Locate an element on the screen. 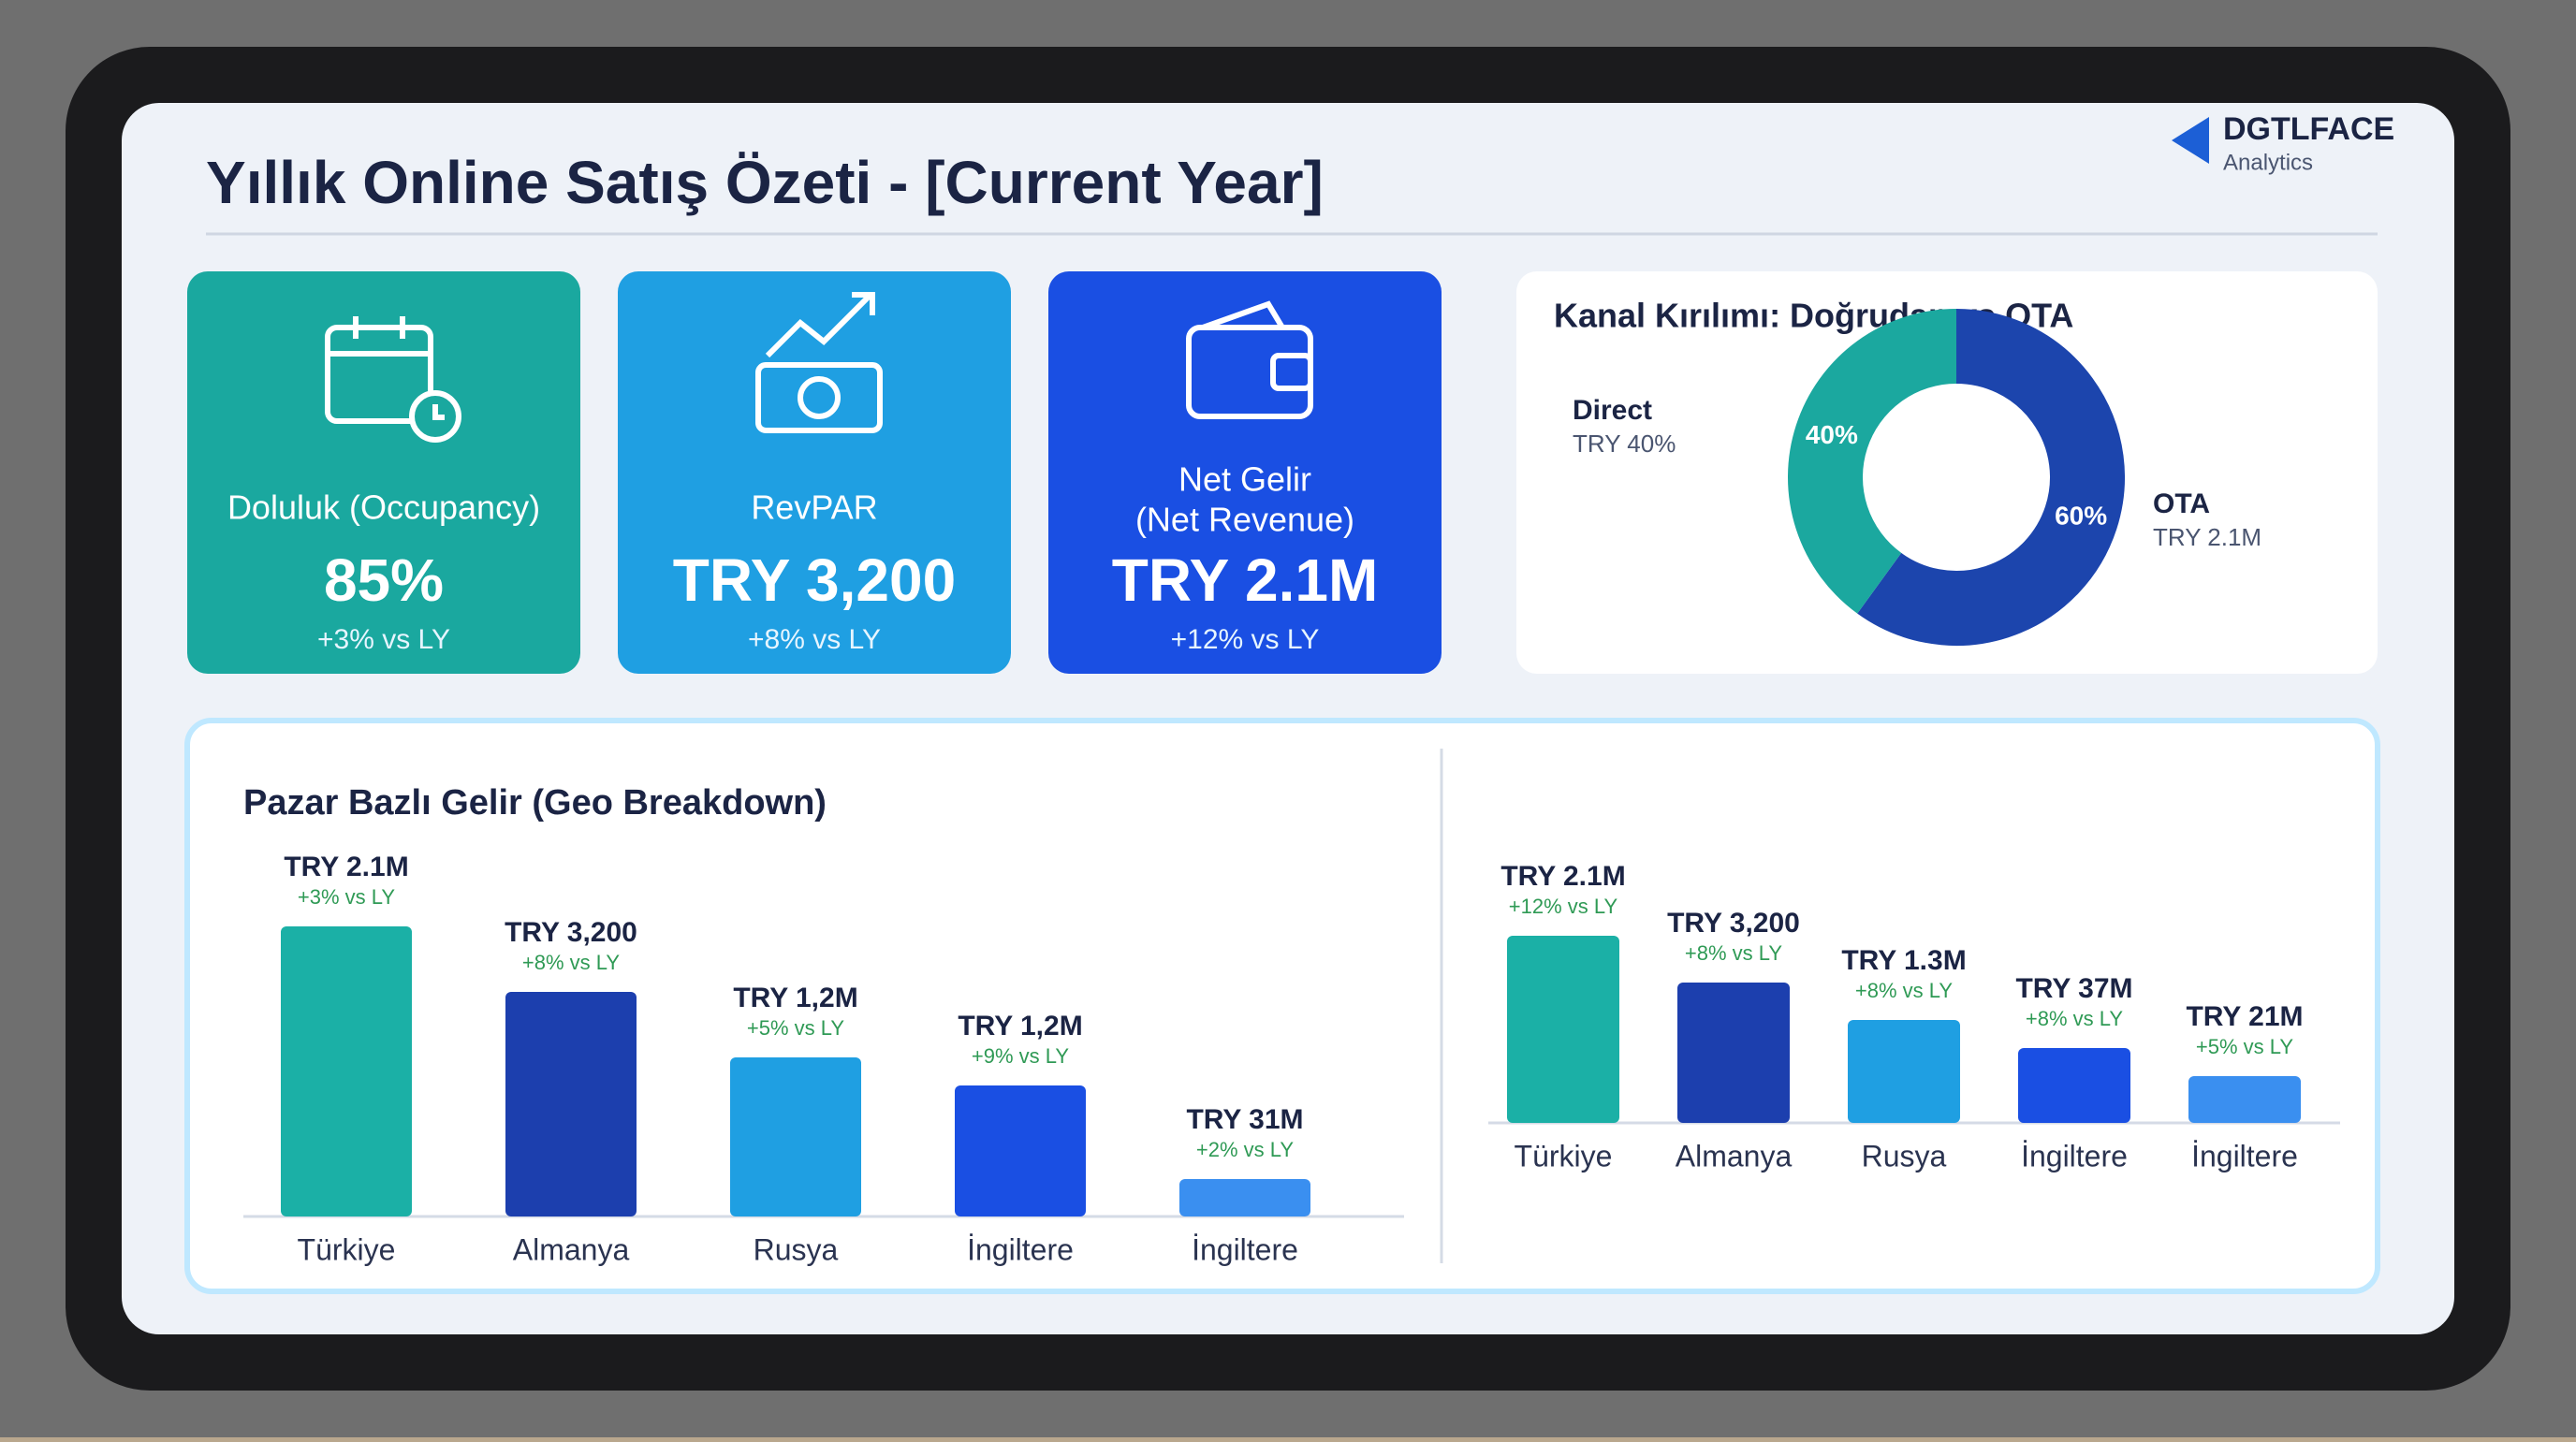 The height and width of the screenshot is (1442, 2576). kpi-change: +3% vs LY is located at coordinates (384, 639).